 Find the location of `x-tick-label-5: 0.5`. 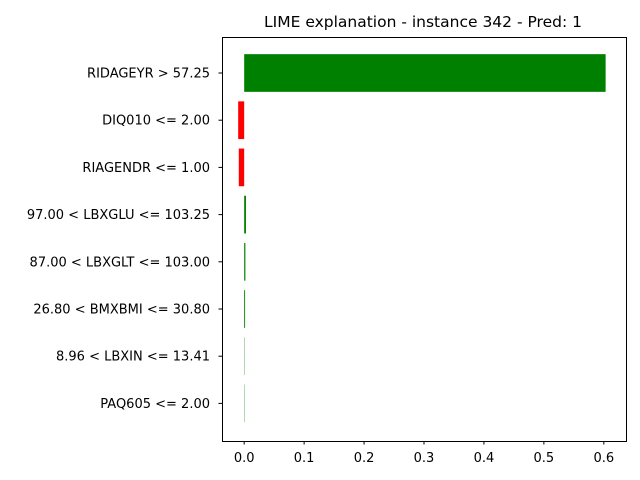

x-tick-label-5: 0.5 is located at coordinates (544, 458).